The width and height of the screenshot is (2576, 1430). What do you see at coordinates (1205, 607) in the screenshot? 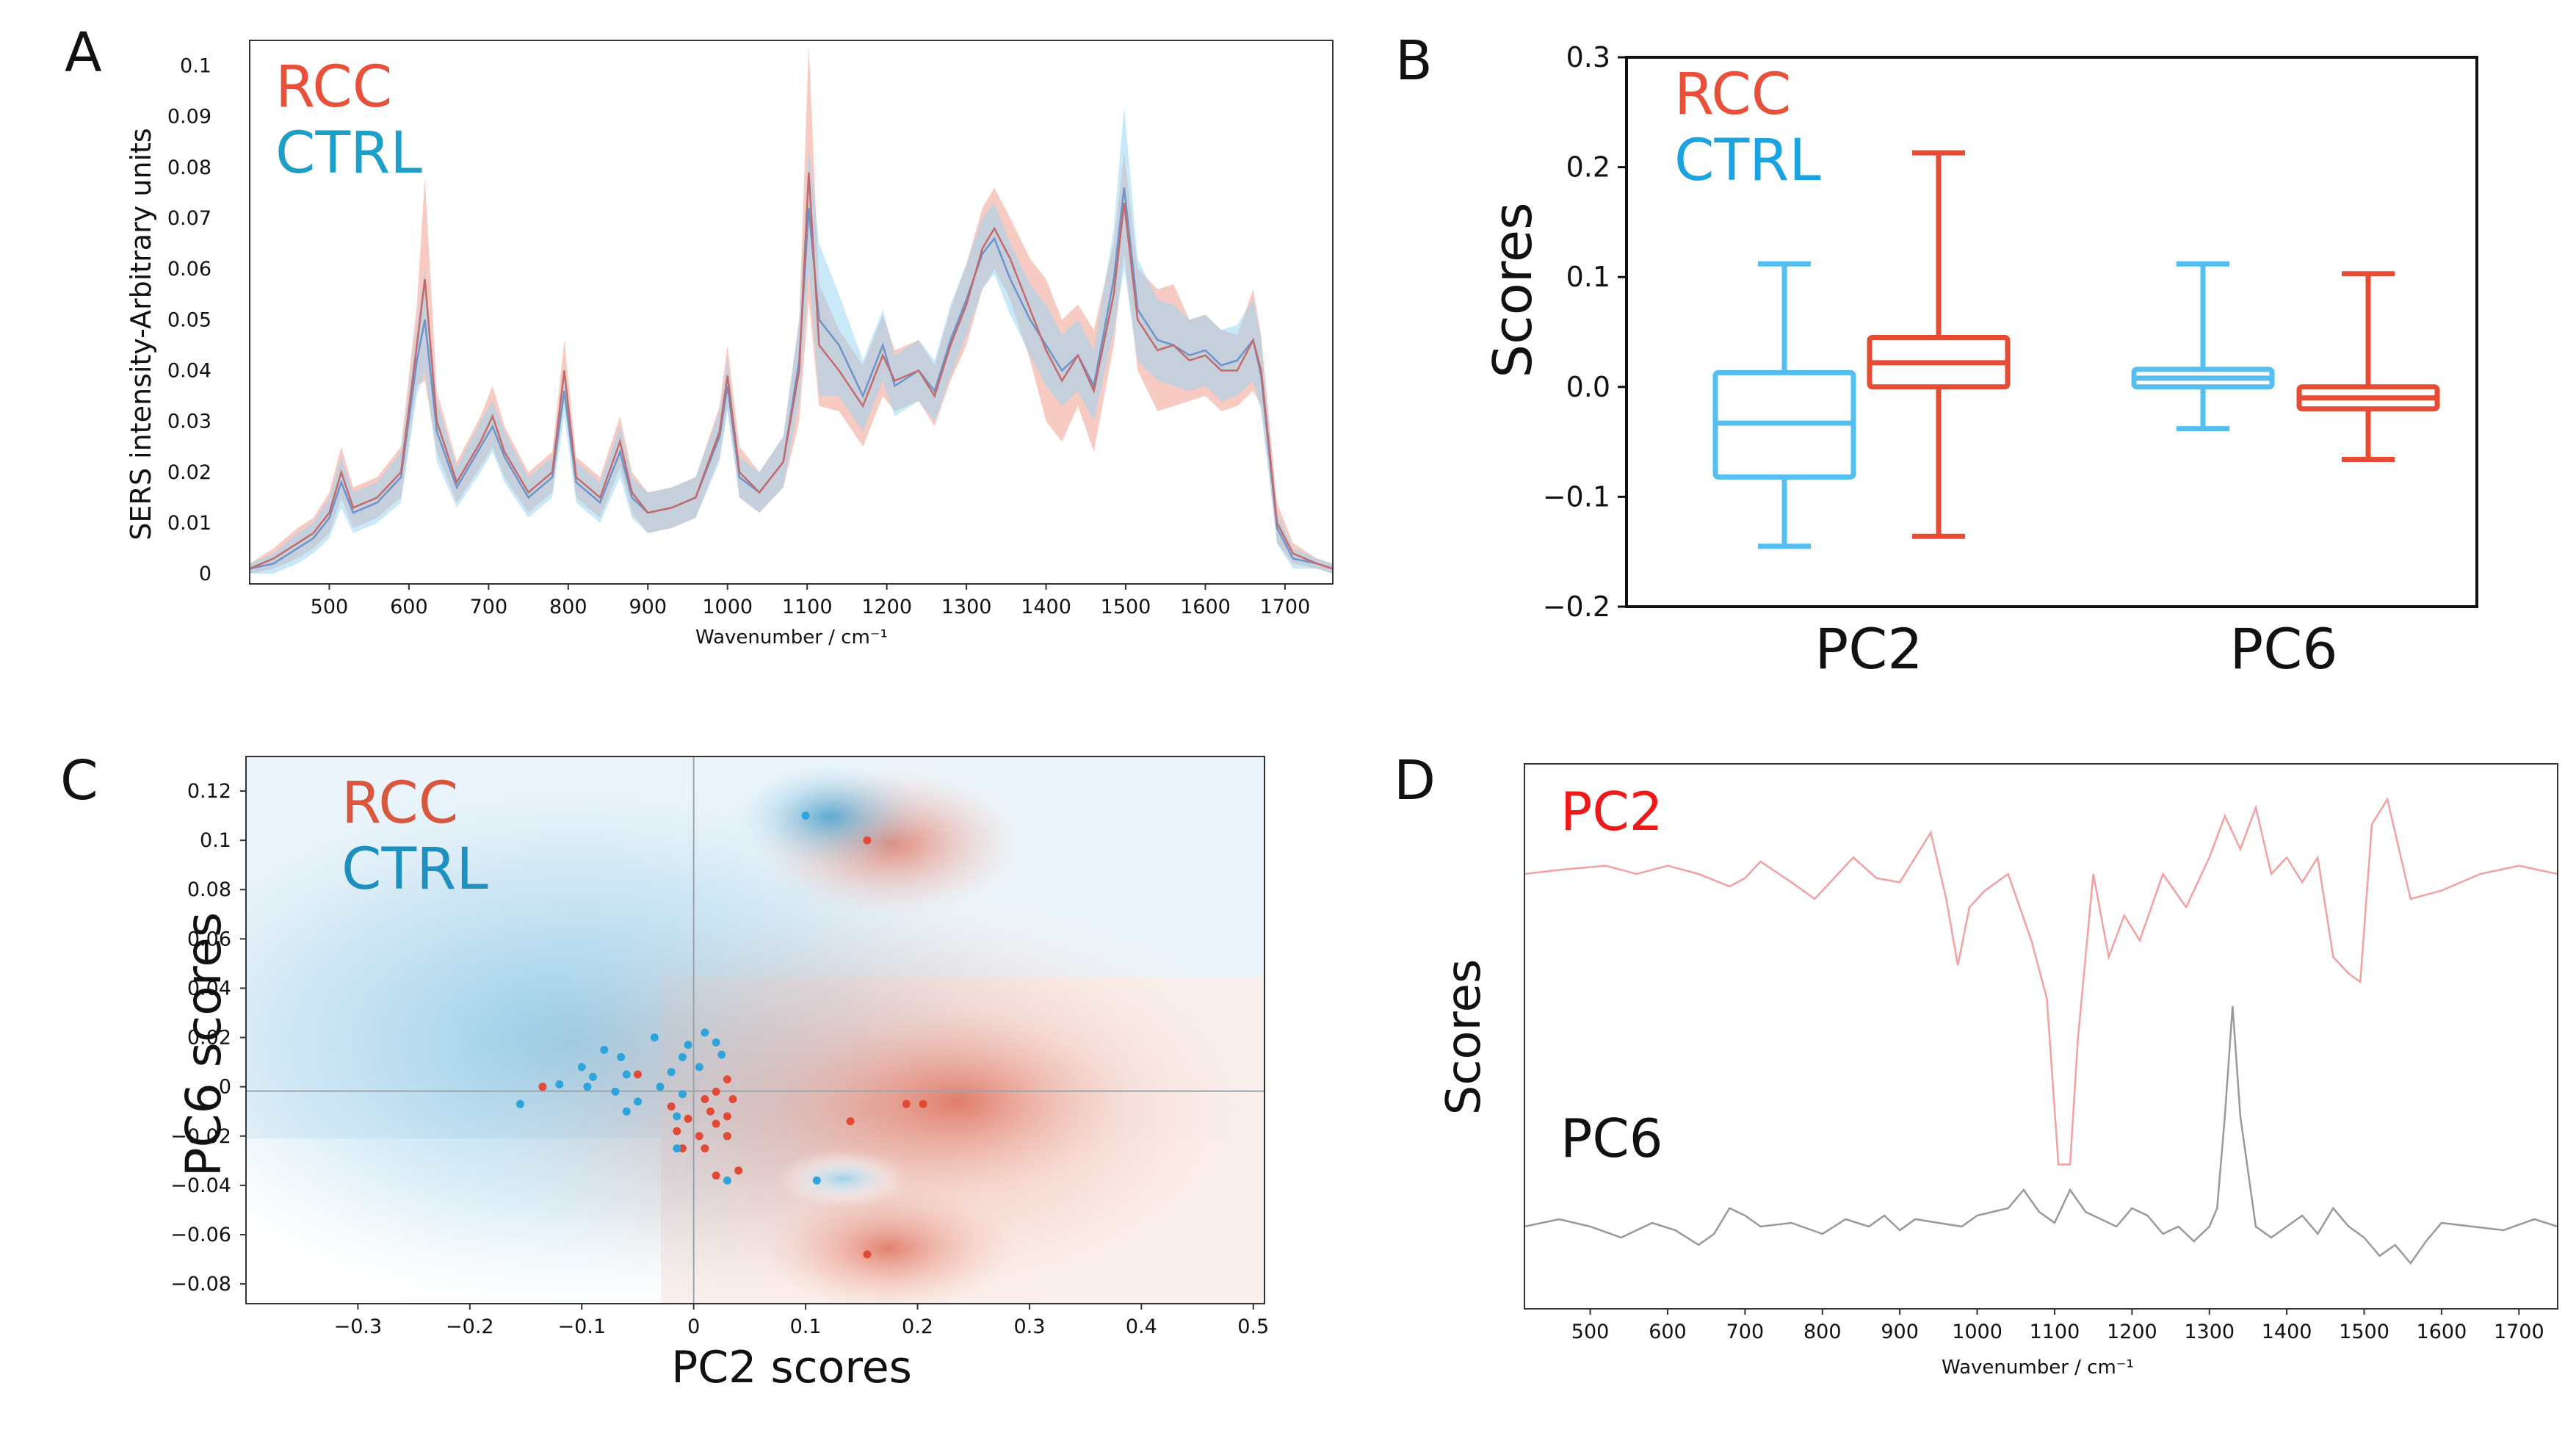
I see `a-xtick-label: 1600` at bounding box center [1205, 607].